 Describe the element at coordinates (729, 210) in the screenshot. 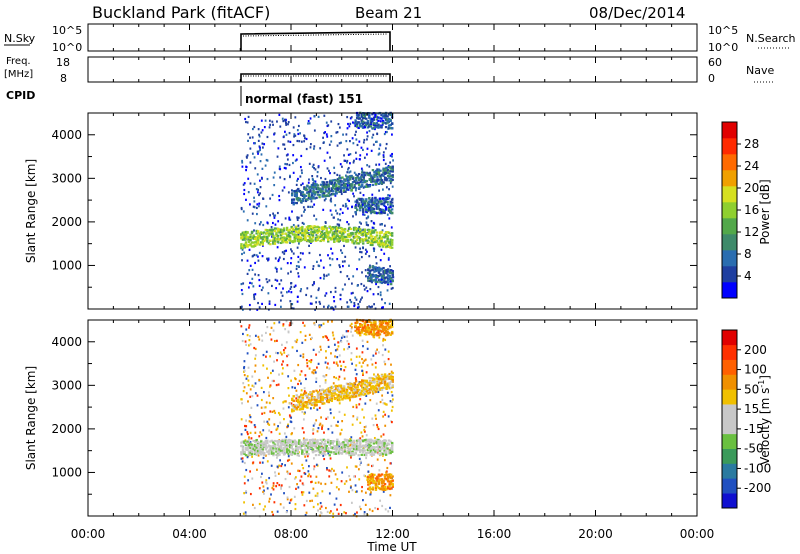

I see `colorbar-cell` at that location.